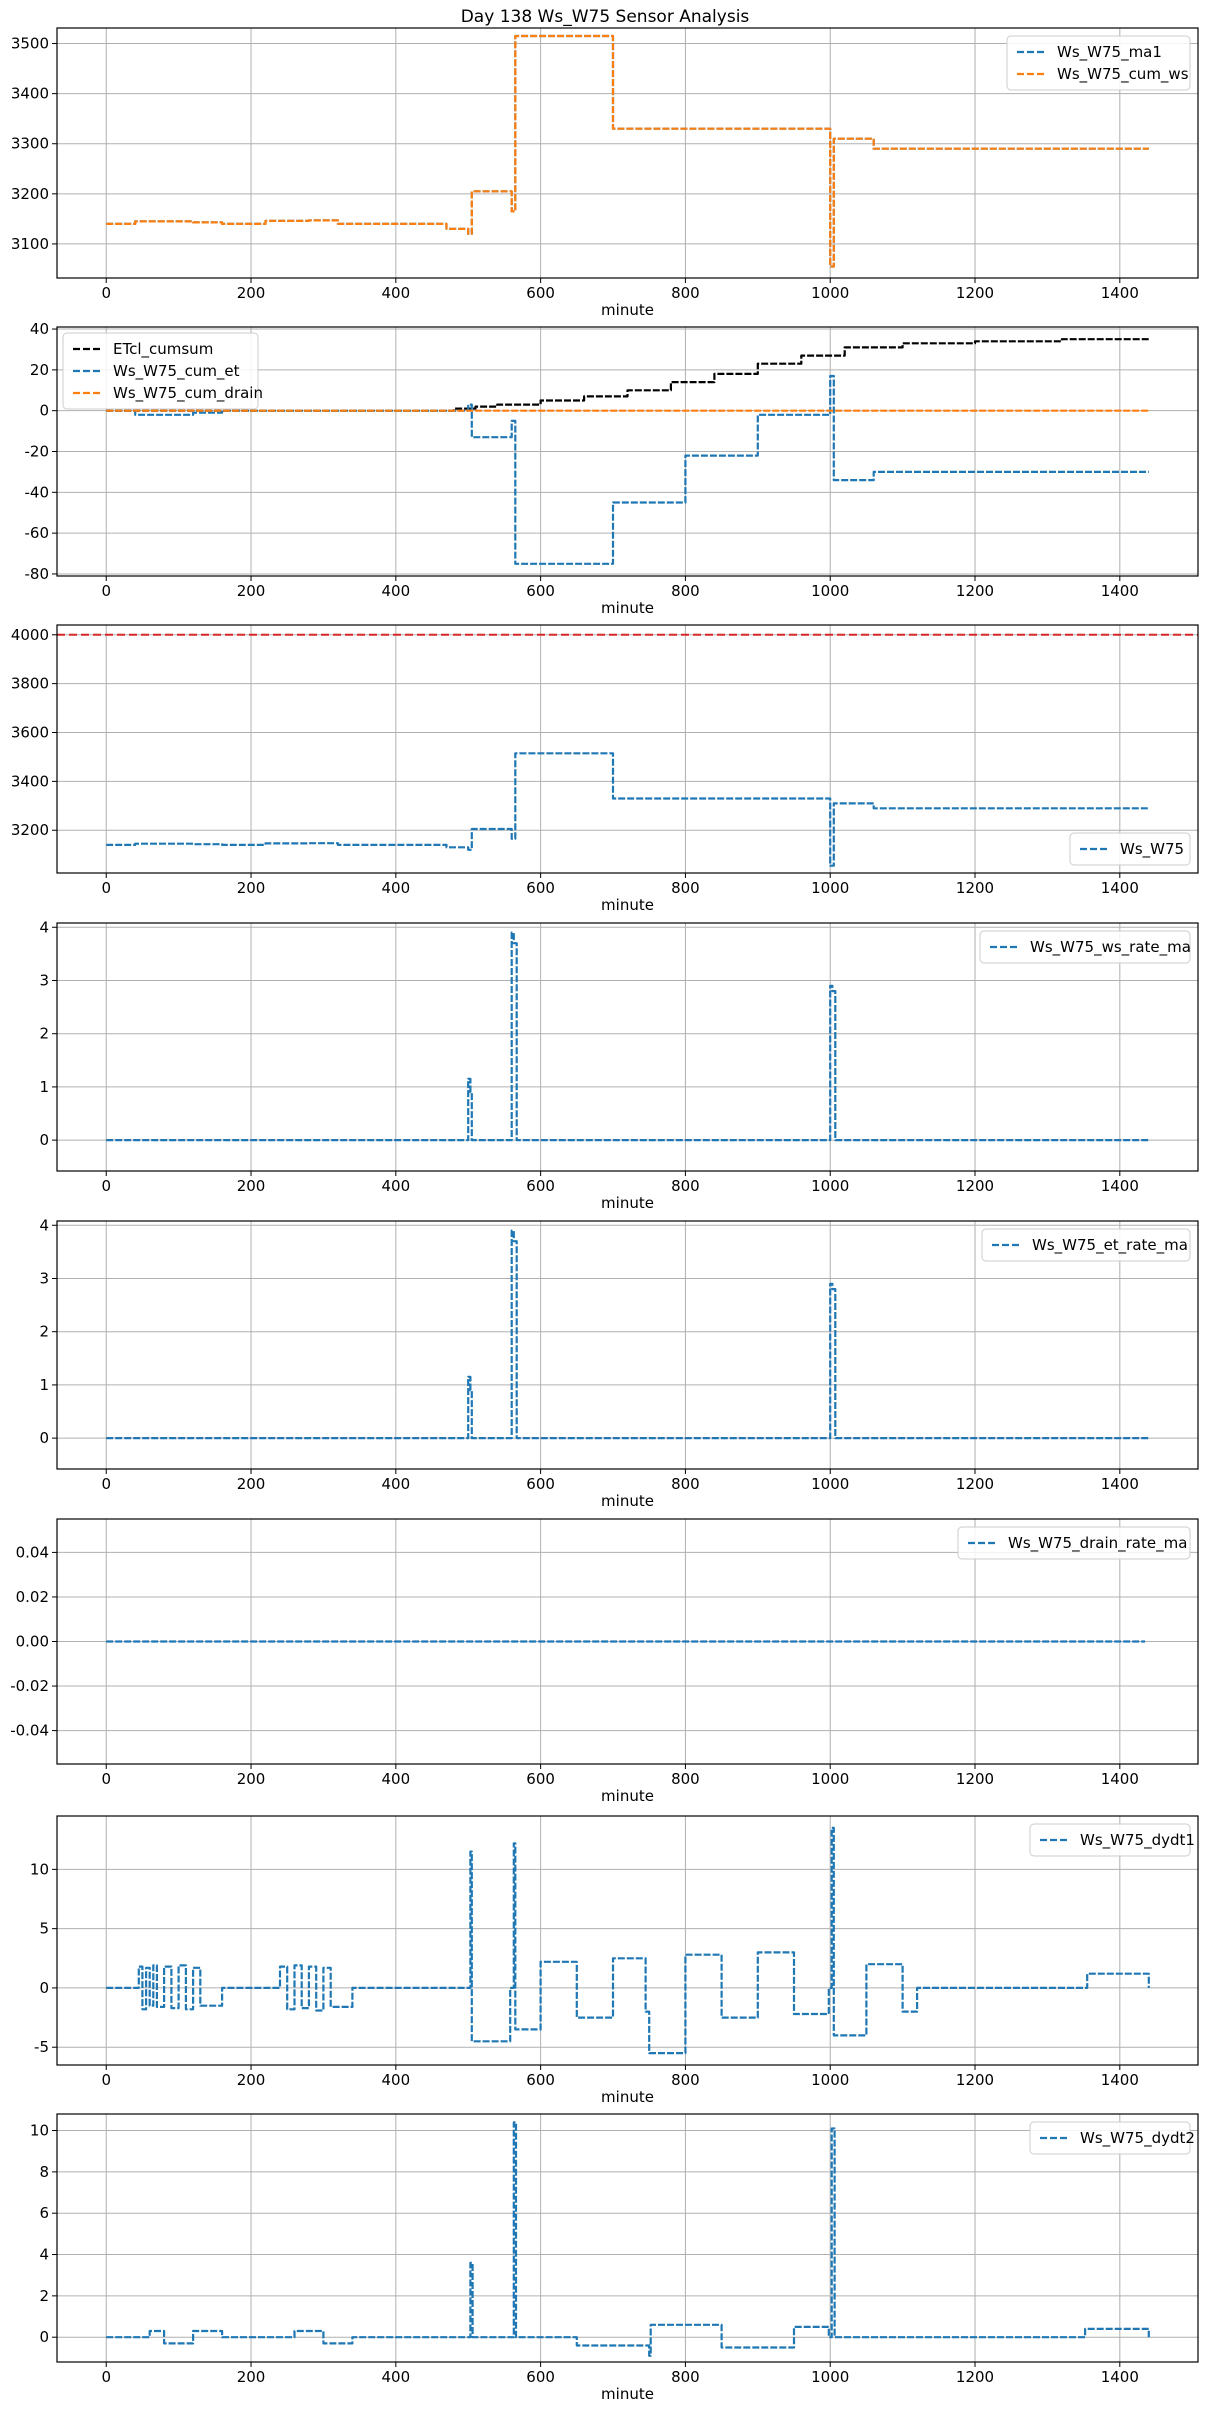  Describe the element at coordinates (32, 1642) in the screenshot. I see `y-tick-label: 0.00` at that location.